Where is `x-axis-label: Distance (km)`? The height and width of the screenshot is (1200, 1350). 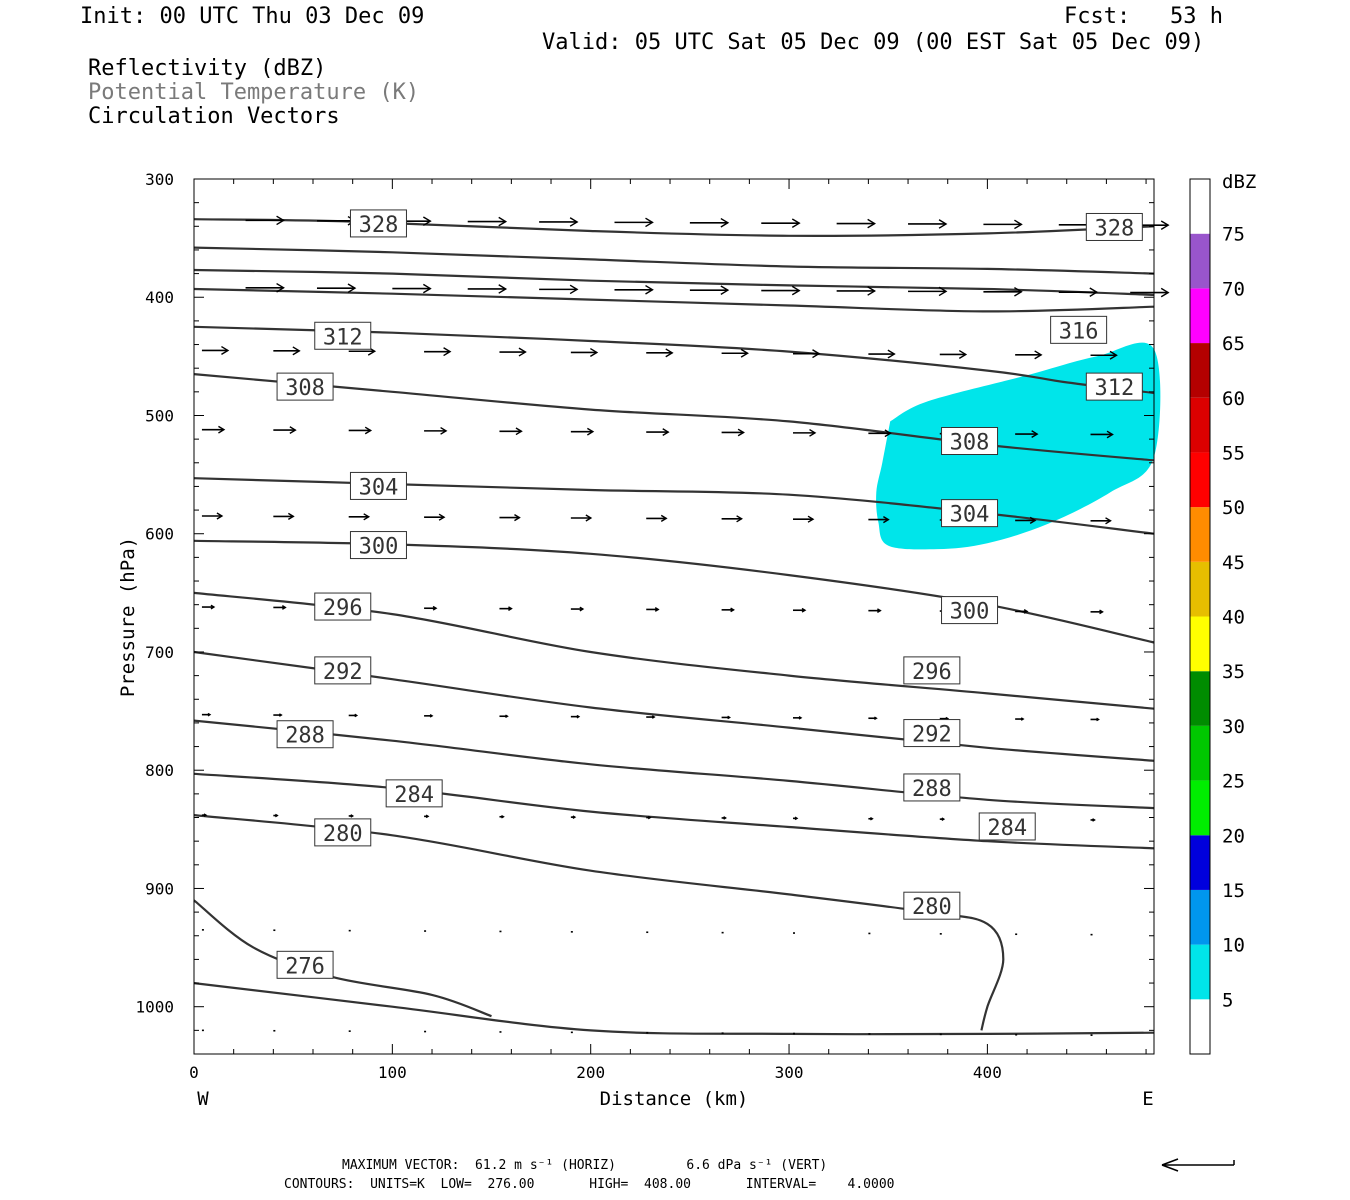
x-axis-label: Distance (km) is located at coordinates (674, 1099).